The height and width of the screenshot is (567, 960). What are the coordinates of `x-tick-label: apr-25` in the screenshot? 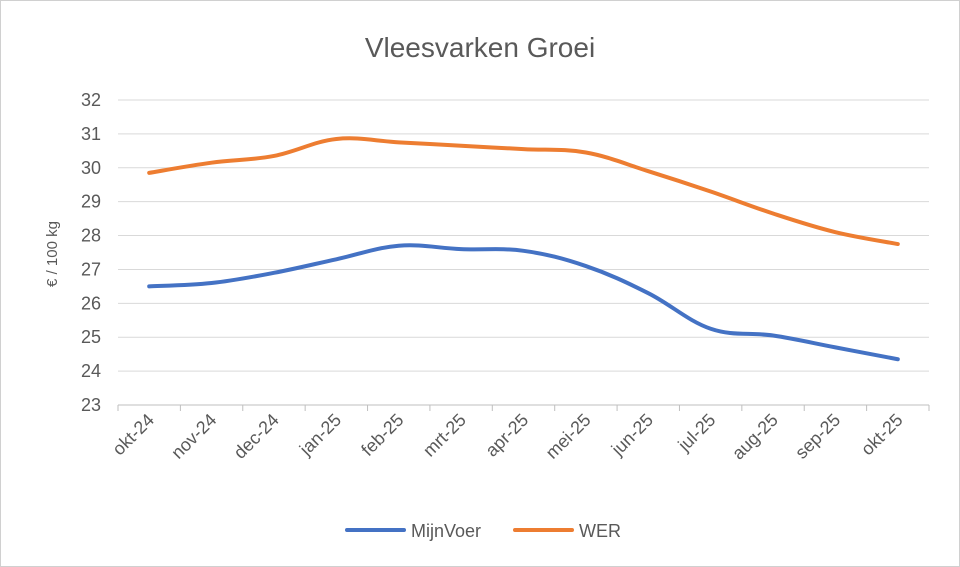 It's located at (506, 435).